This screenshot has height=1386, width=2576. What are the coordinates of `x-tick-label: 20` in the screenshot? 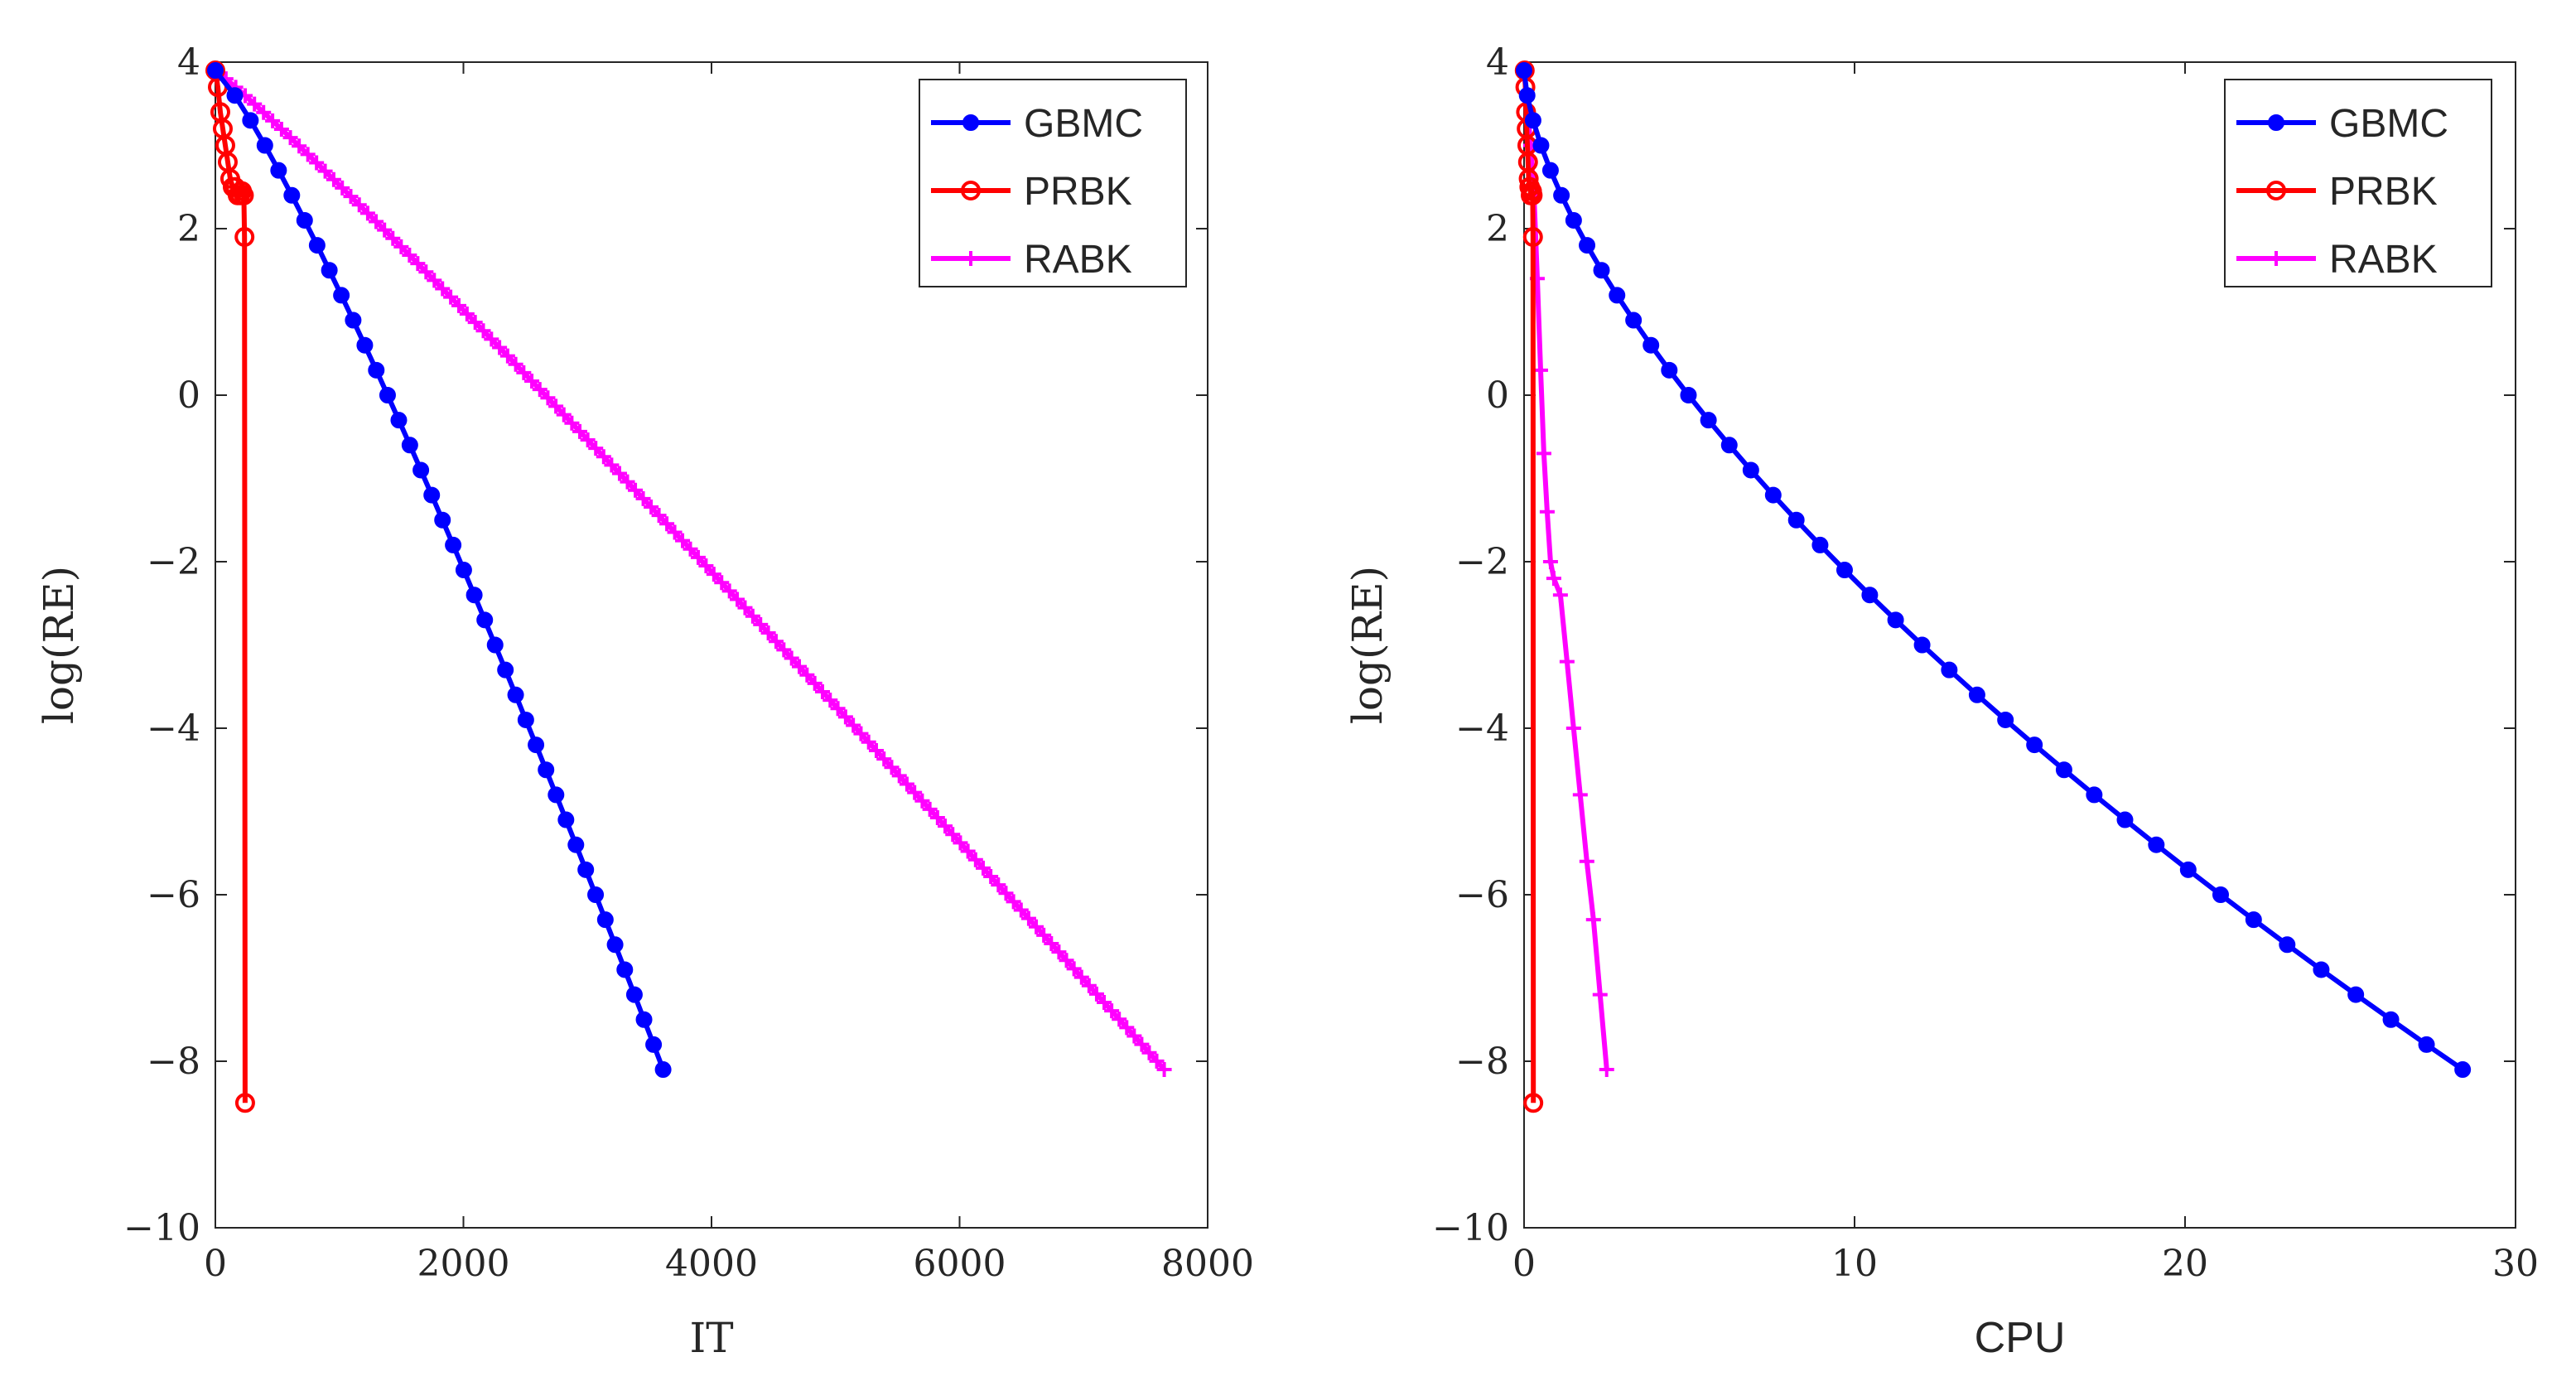 It's located at (2185, 1264).